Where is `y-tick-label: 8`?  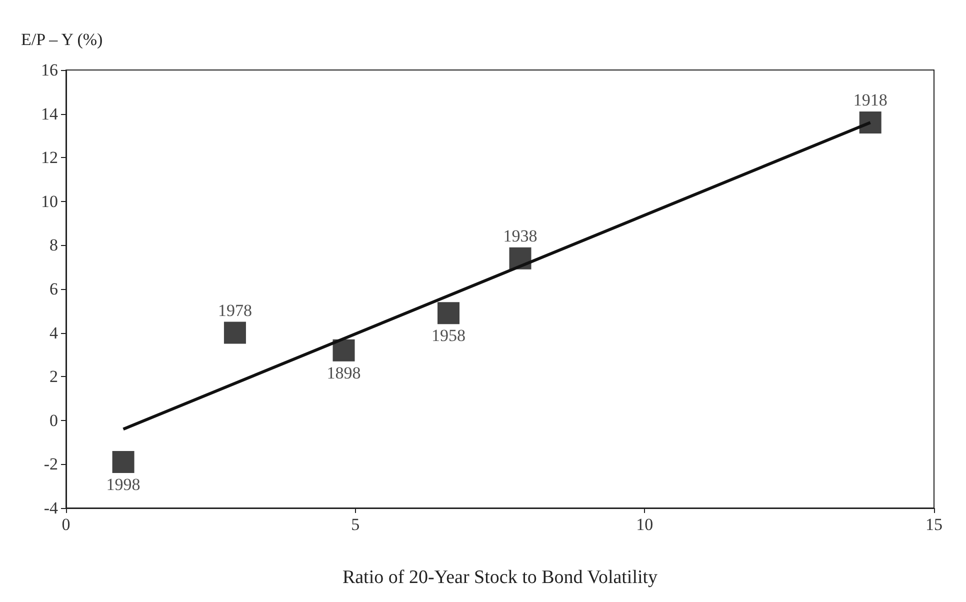 y-tick-label: 8 is located at coordinates (54, 245).